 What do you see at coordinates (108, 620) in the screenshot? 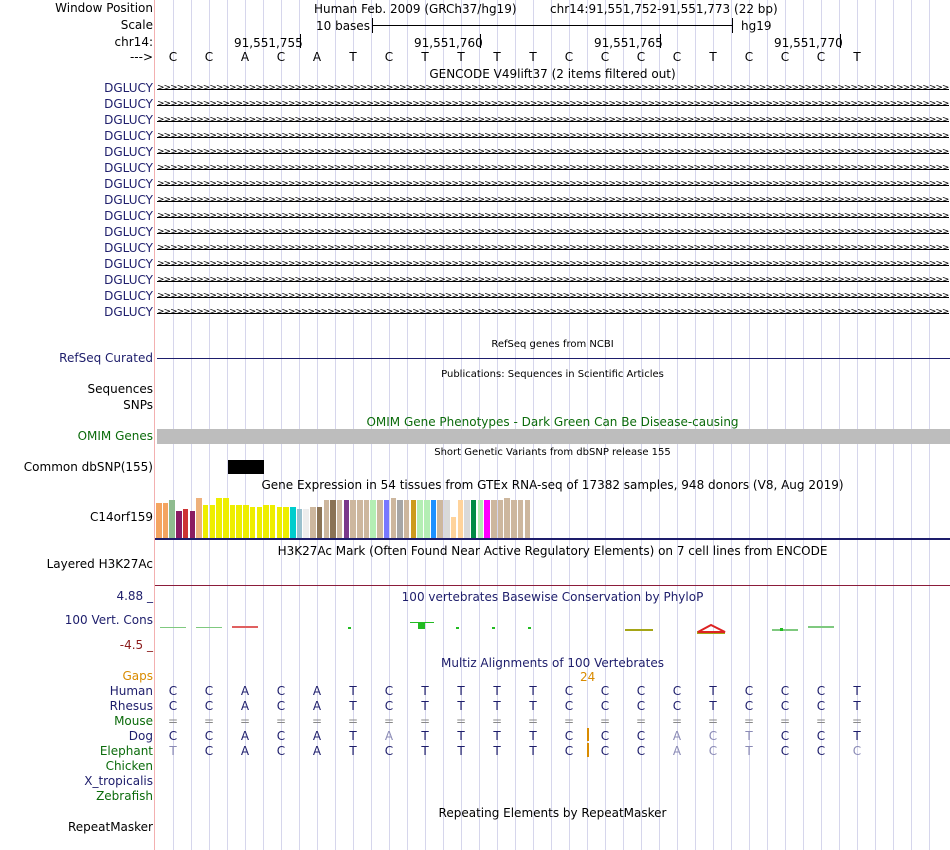
I see `phylop-label: 100 Vert. Cons` at bounding box center [108, 620].